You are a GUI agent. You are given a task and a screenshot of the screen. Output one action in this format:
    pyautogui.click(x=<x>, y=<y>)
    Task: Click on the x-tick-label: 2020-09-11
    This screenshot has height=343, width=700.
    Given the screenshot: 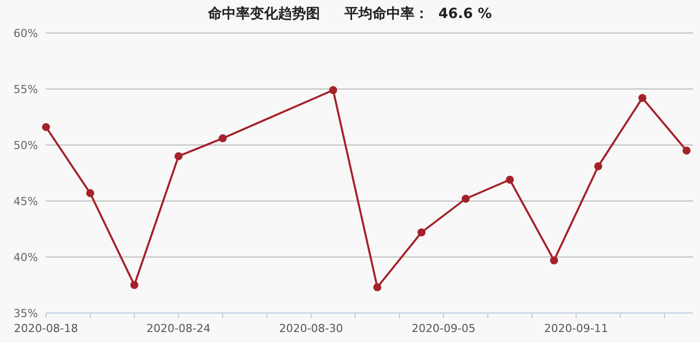 What is the action you would take?
    pyautogui.click(x=576, y=328)
    